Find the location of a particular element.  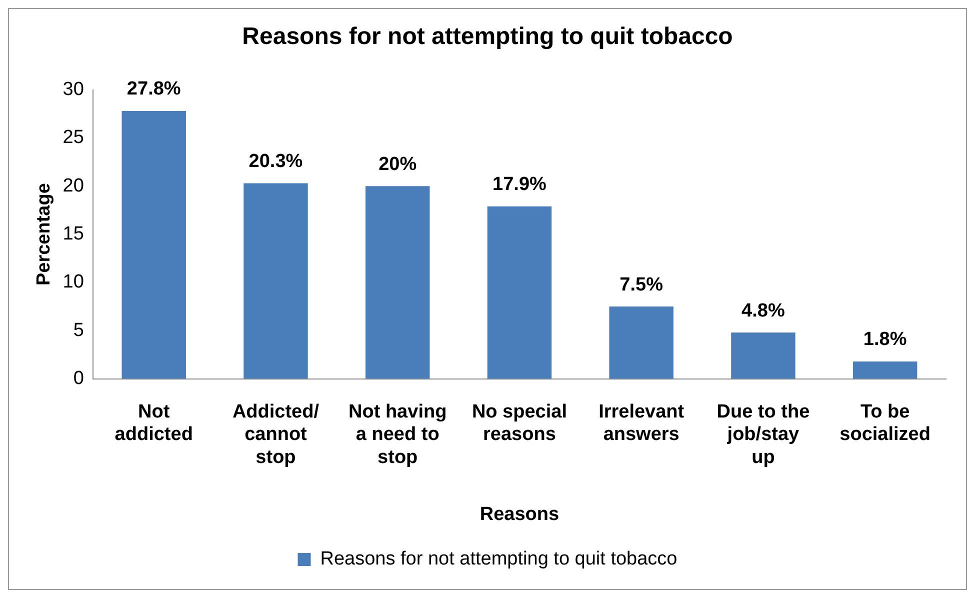

y-tick-label: 30 is located at coordinates (73, 89).